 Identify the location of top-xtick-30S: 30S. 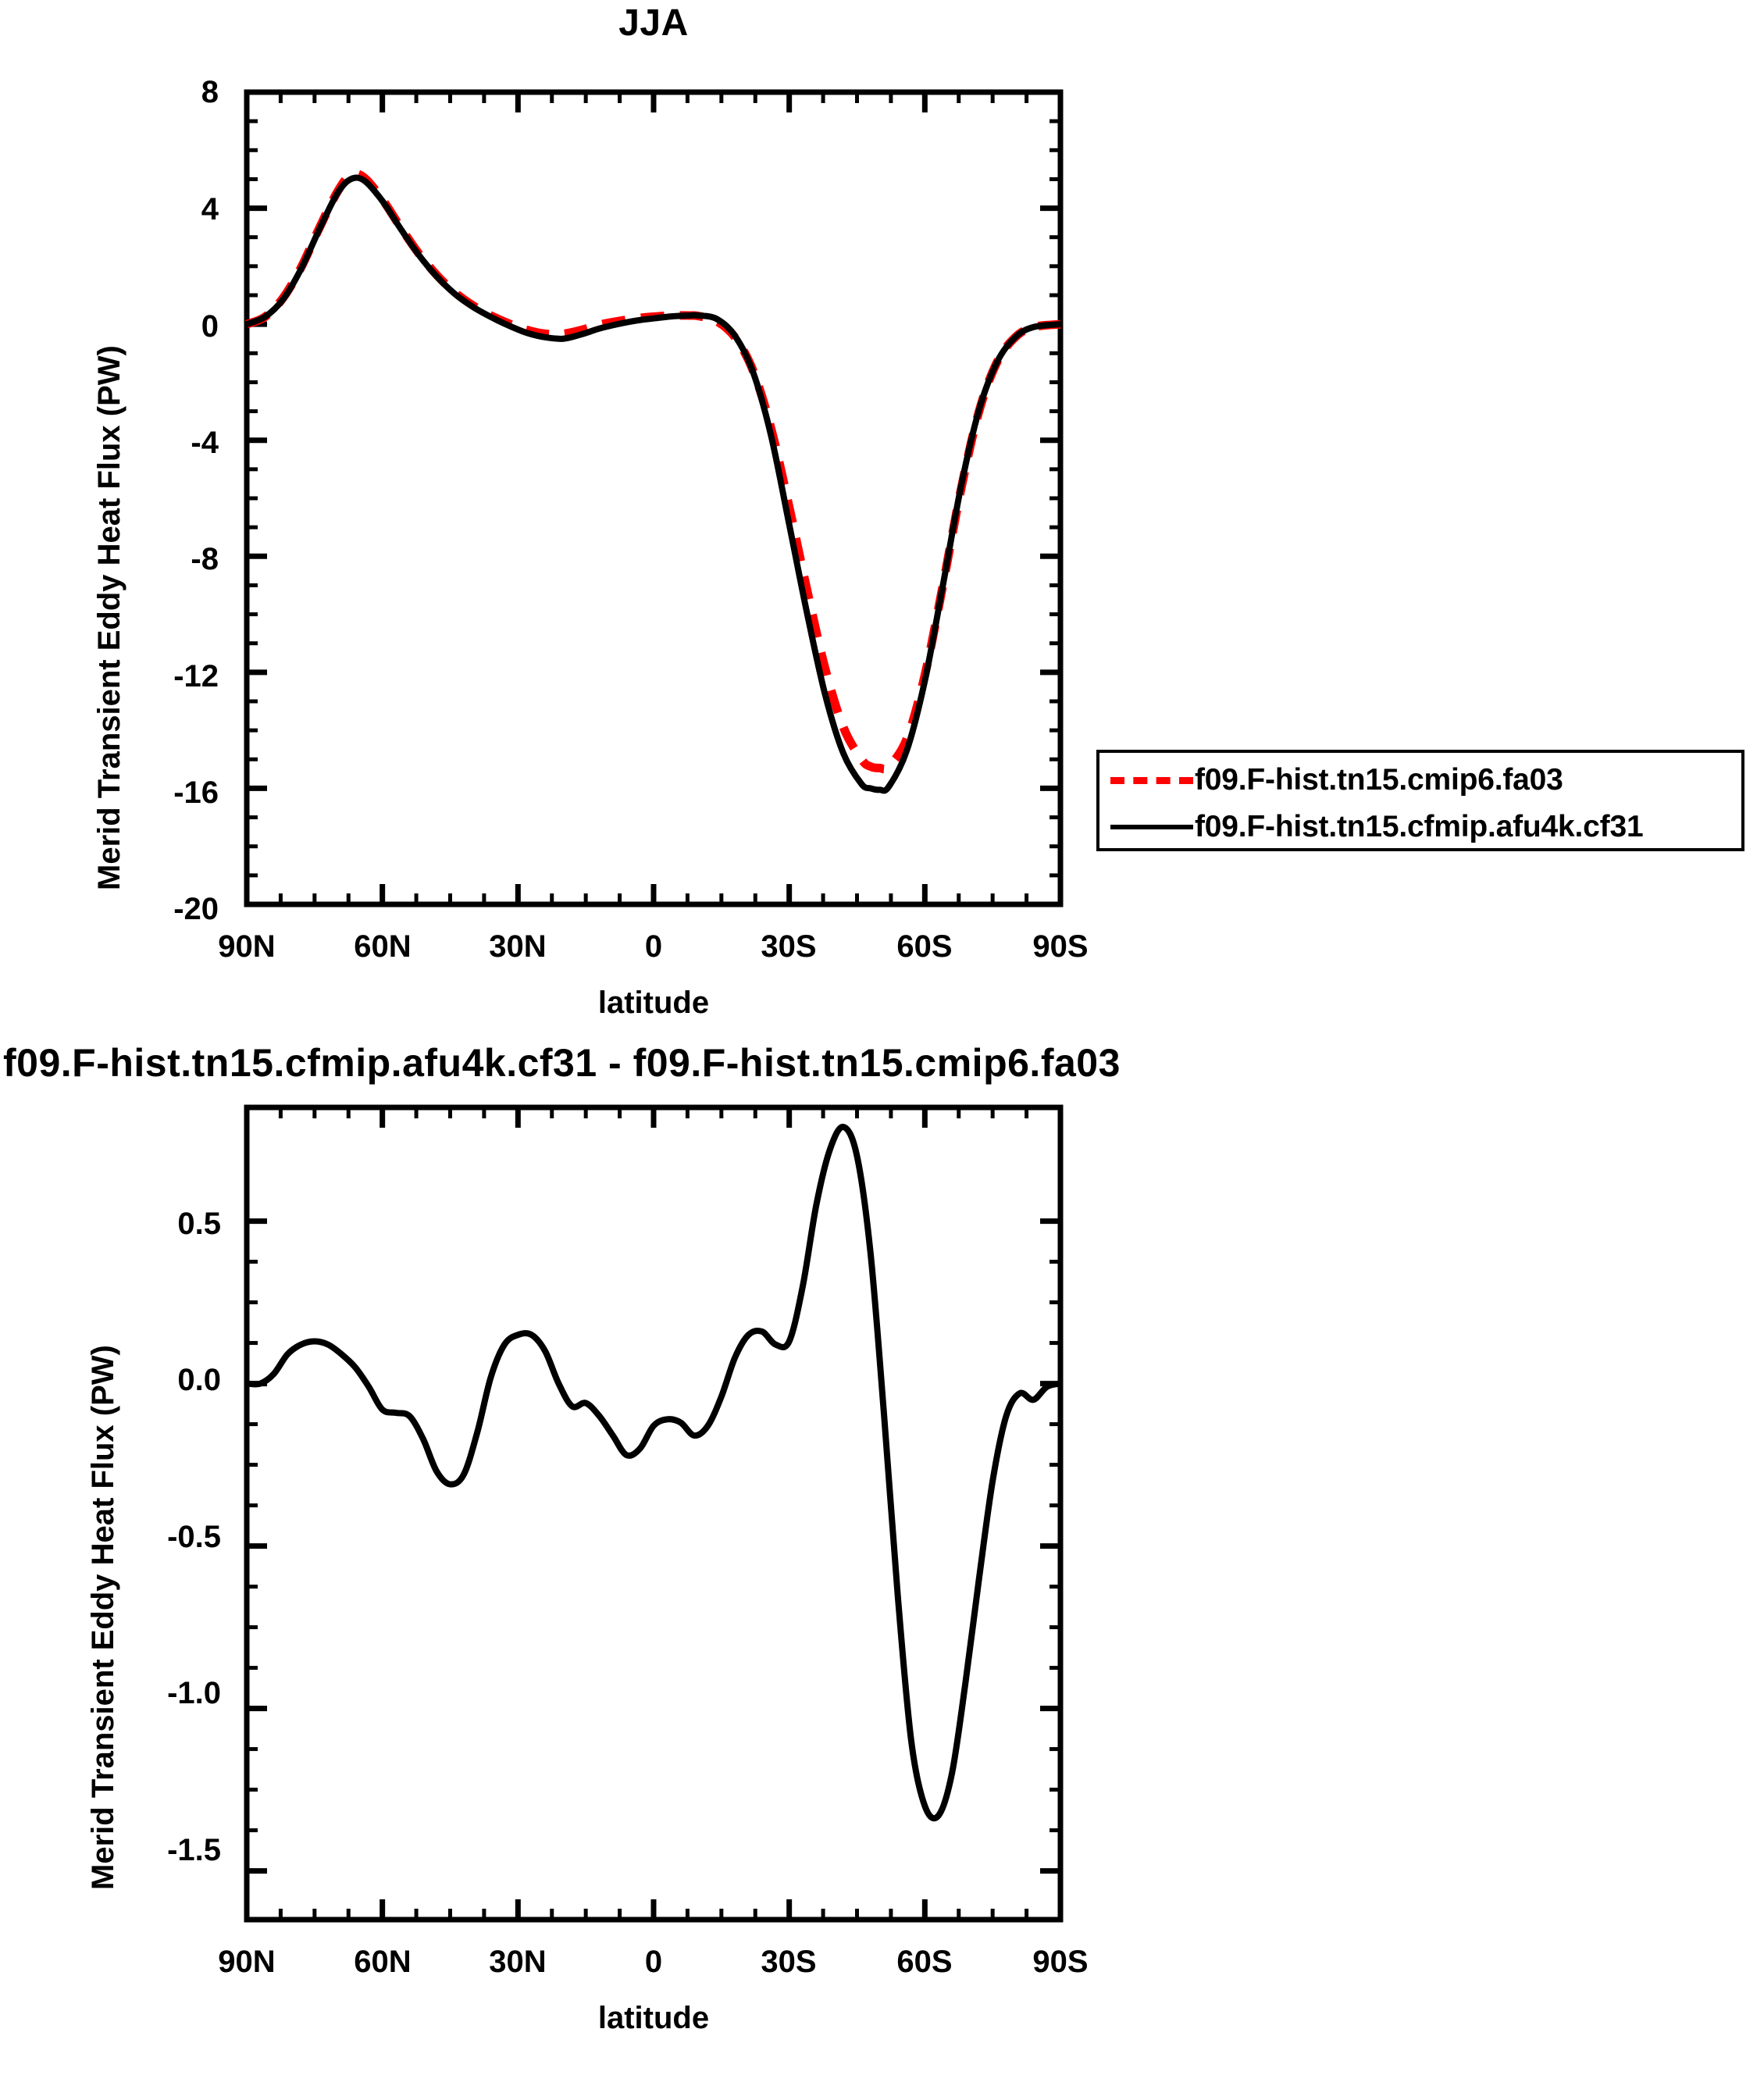
(789, 946).